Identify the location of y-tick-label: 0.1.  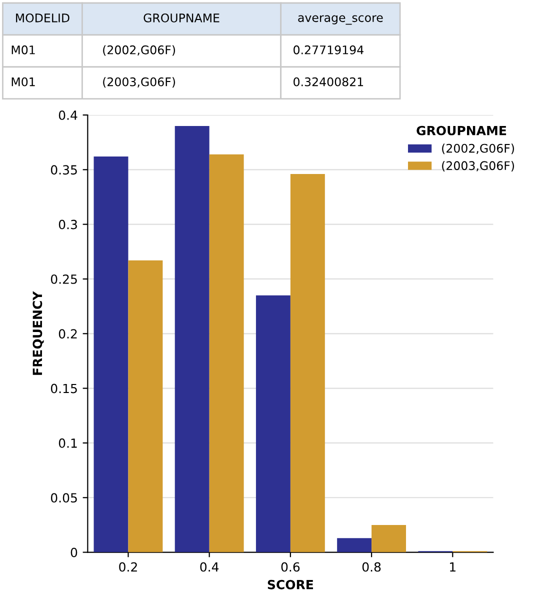
(67, 443).